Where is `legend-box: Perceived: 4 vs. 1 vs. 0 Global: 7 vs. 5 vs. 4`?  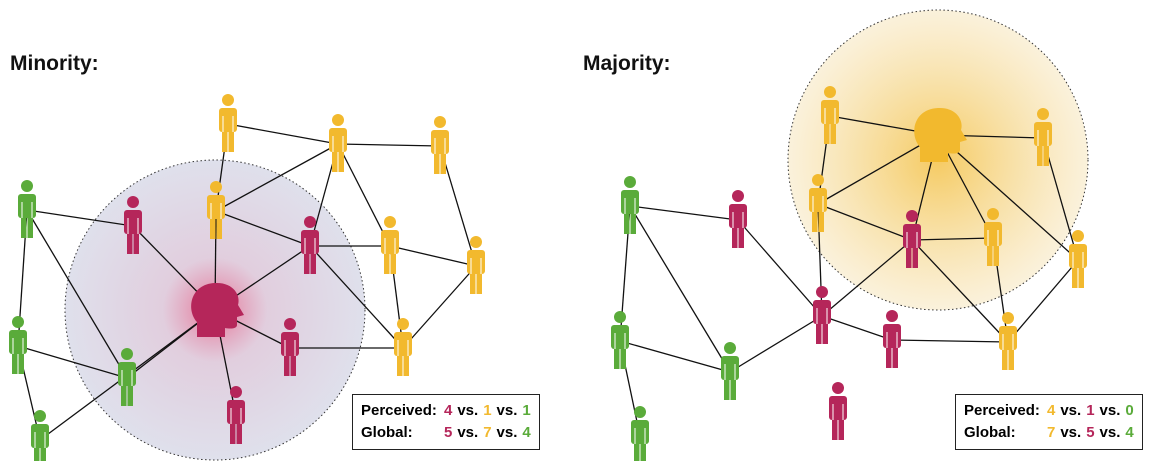 legend-box: Perceived: 4 vs. 1 vs. 0 Global: 7 vs. 5 vs. 4 is located at coordinates (1049, 422).